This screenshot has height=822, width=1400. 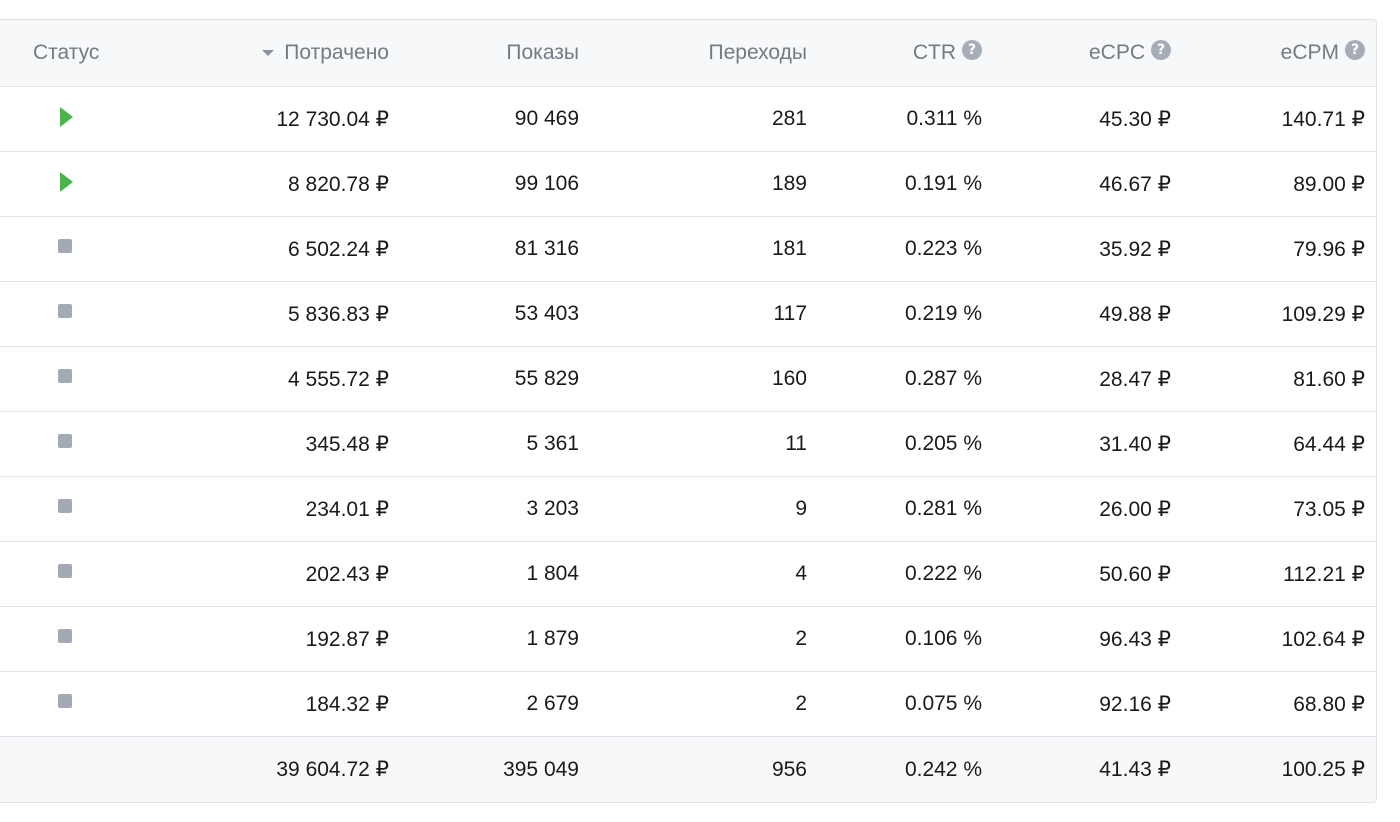 What do you see at coordinates (1268, 53) in the screenshot?
I see `header-ecpm: eCPM ?` at bounding box center [1268, 53].